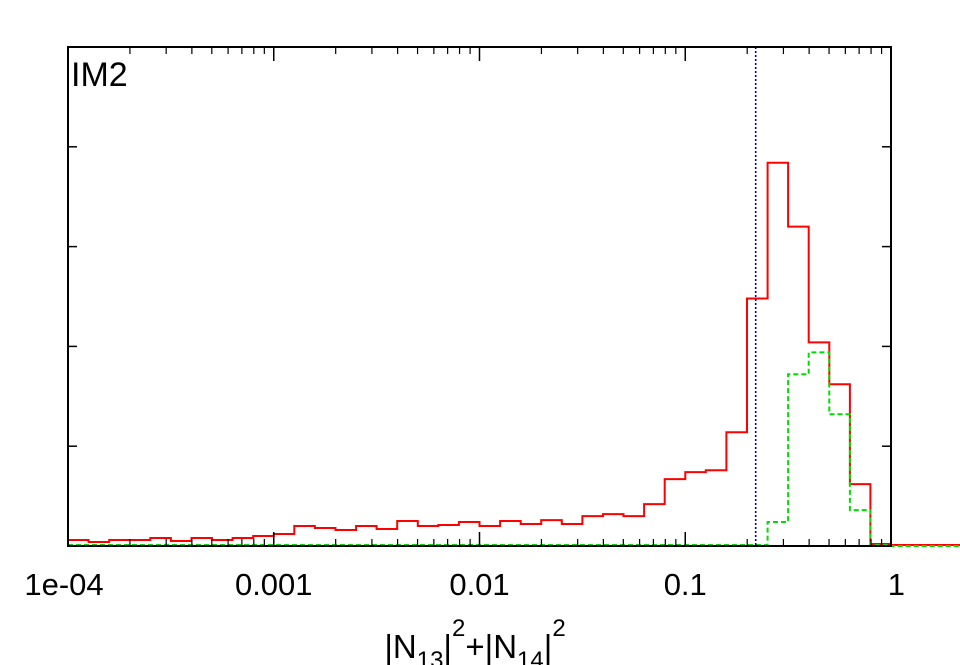 Image resolution: width=960 pixels, height=665 pixels. What do you see at coordinates (63, 584) in the screenshot?
I see `x-tick-label: 1e-04` at bounding box center [63, 584].